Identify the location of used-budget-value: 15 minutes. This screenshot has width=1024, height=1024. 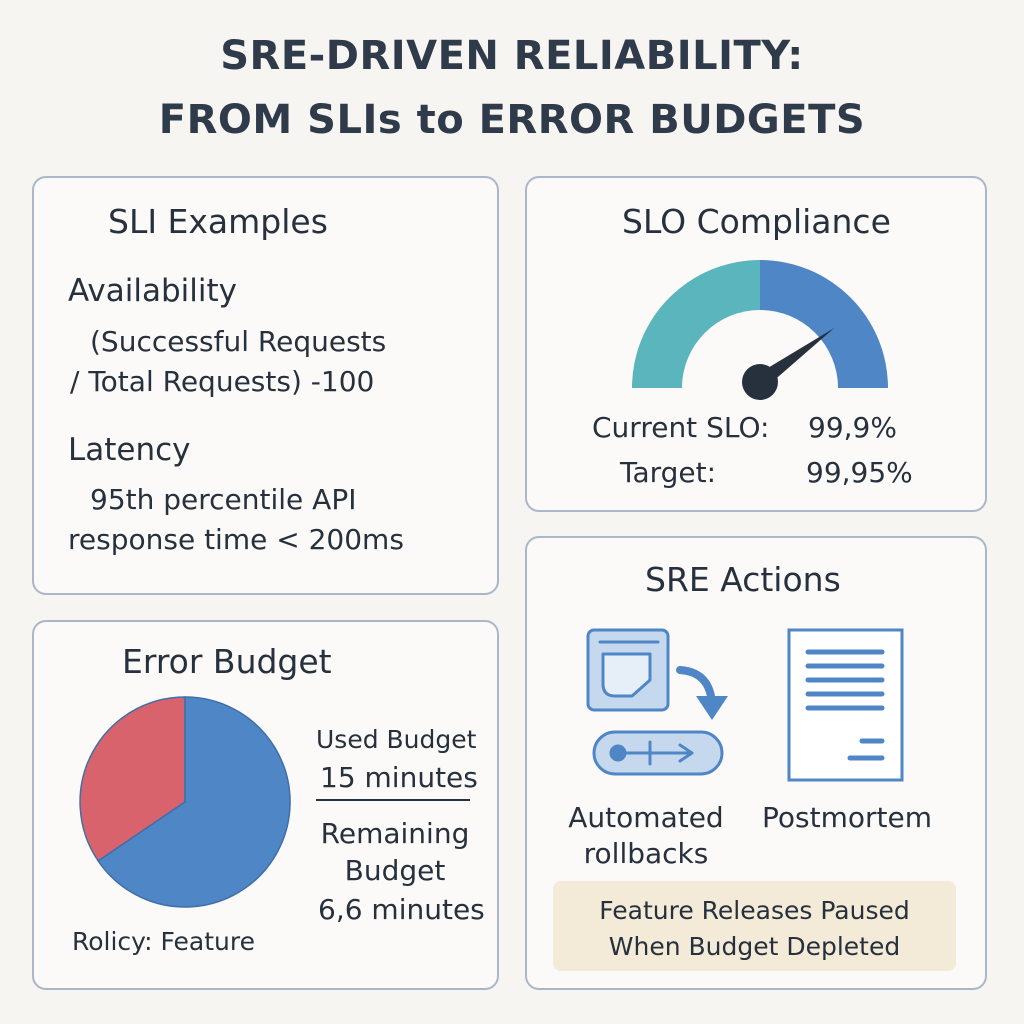
(399, 777).